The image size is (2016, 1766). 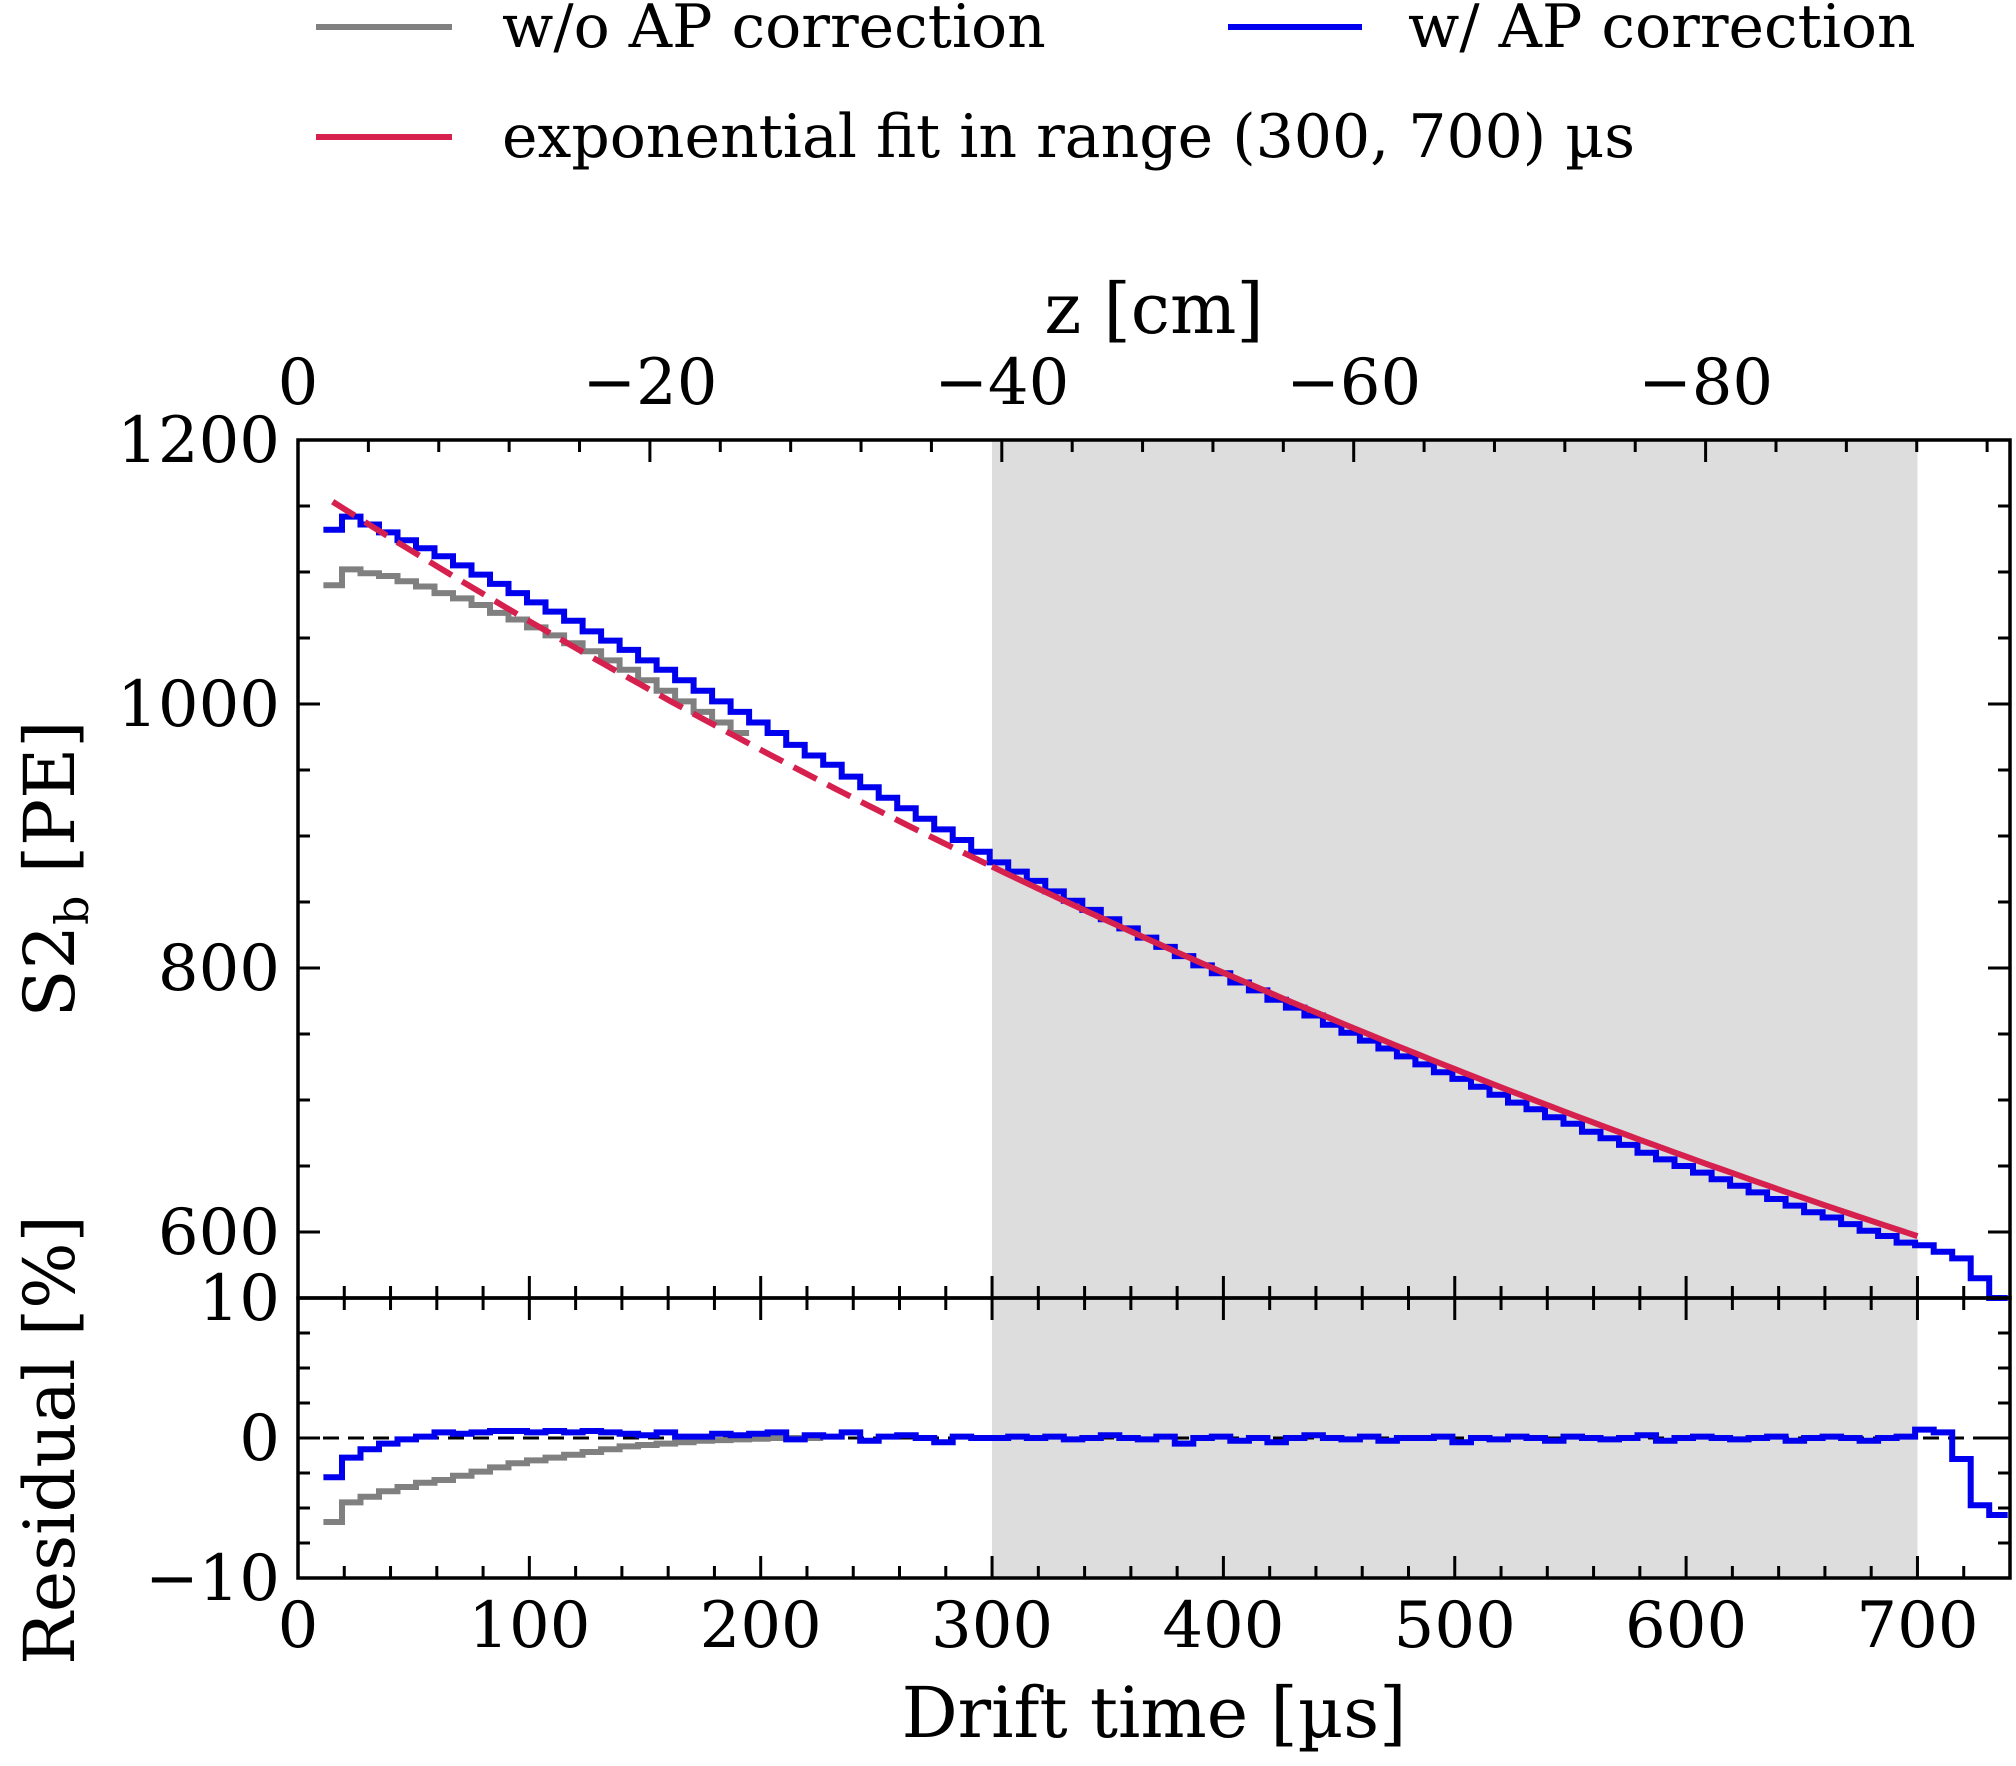 What do you see at coordinates (649, 383) in the screenshot?
I see `z-tick-label: −20` at bounding box center [649, 383].